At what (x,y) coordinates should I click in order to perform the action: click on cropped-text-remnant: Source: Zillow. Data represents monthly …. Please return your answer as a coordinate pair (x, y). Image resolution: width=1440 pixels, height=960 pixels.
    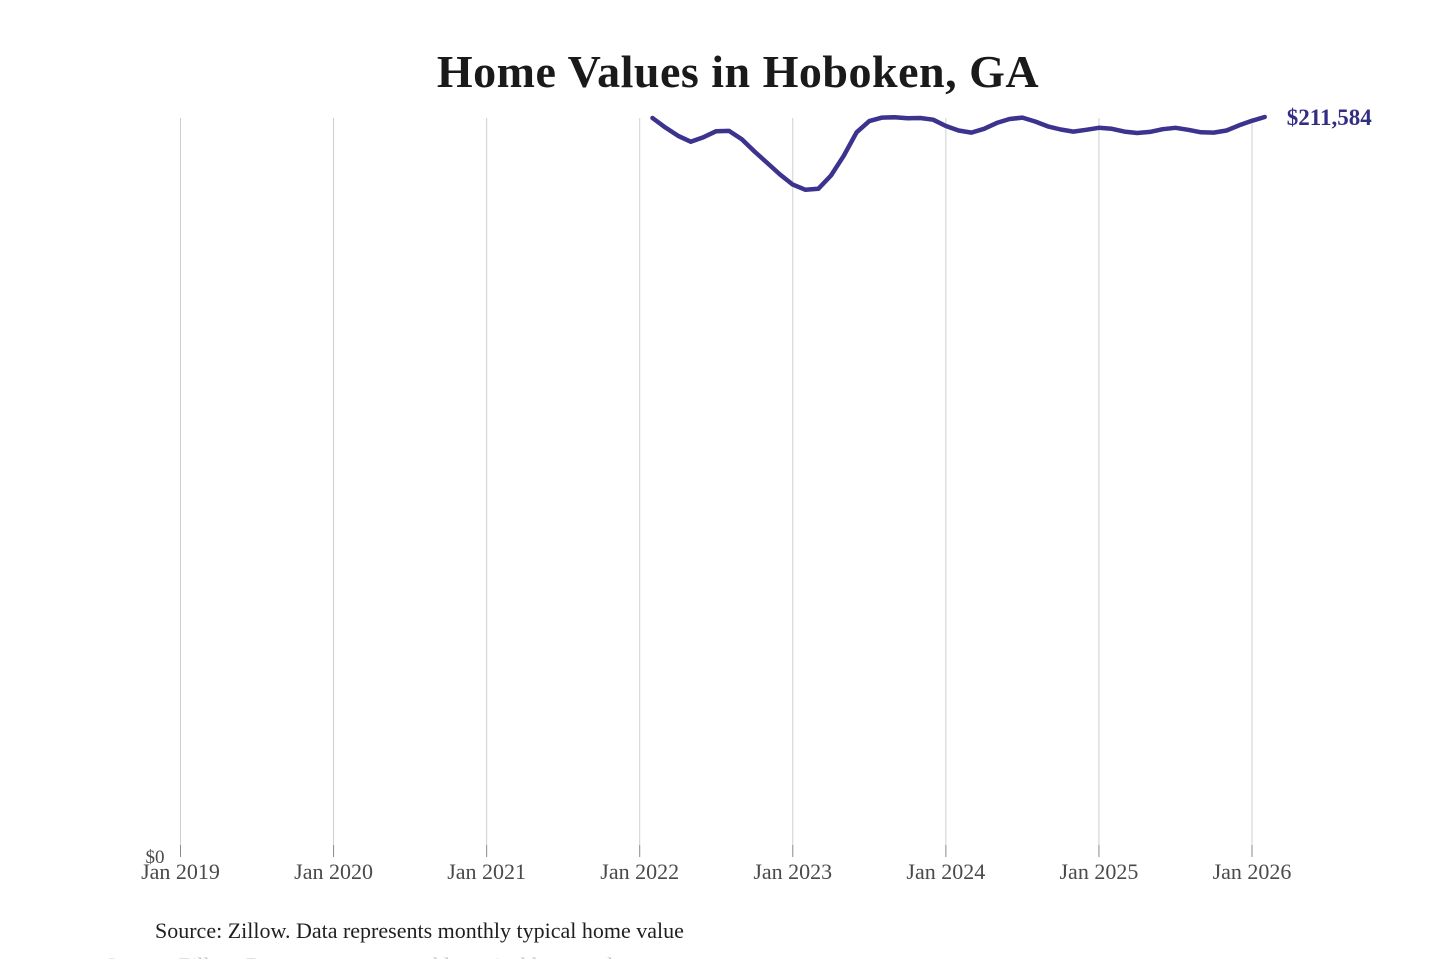
    Looking at the image, I should click on (427, 956).